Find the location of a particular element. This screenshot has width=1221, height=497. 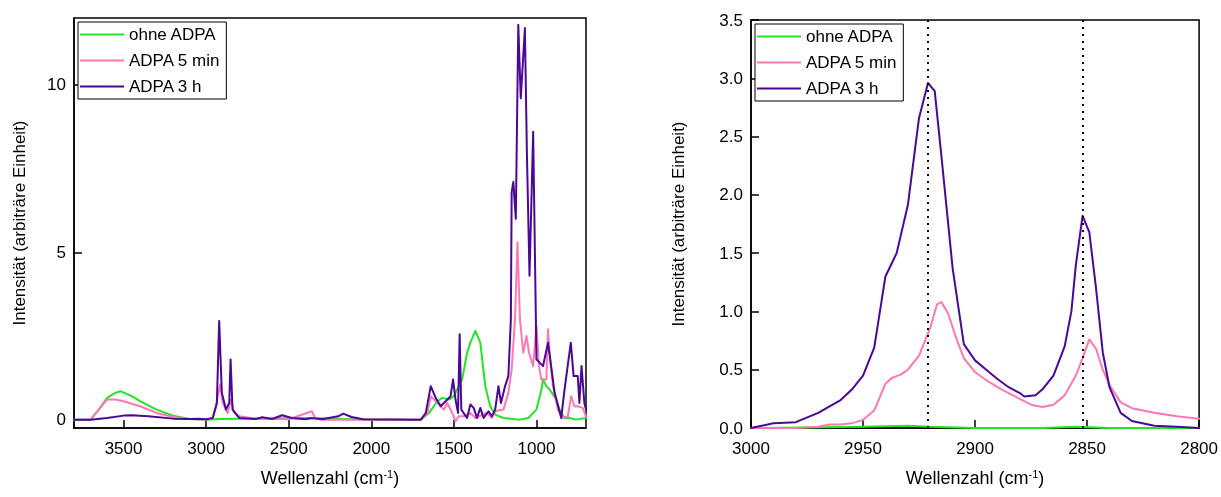

x-tick-label: 2950 is located at coordinates (863, 448).